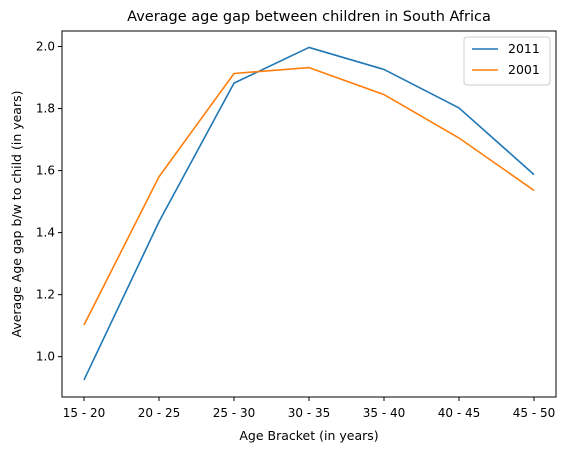 The image size is (569, 453). I want to click on x-axis-label: Age Bracket (in years), so click(308, 435).